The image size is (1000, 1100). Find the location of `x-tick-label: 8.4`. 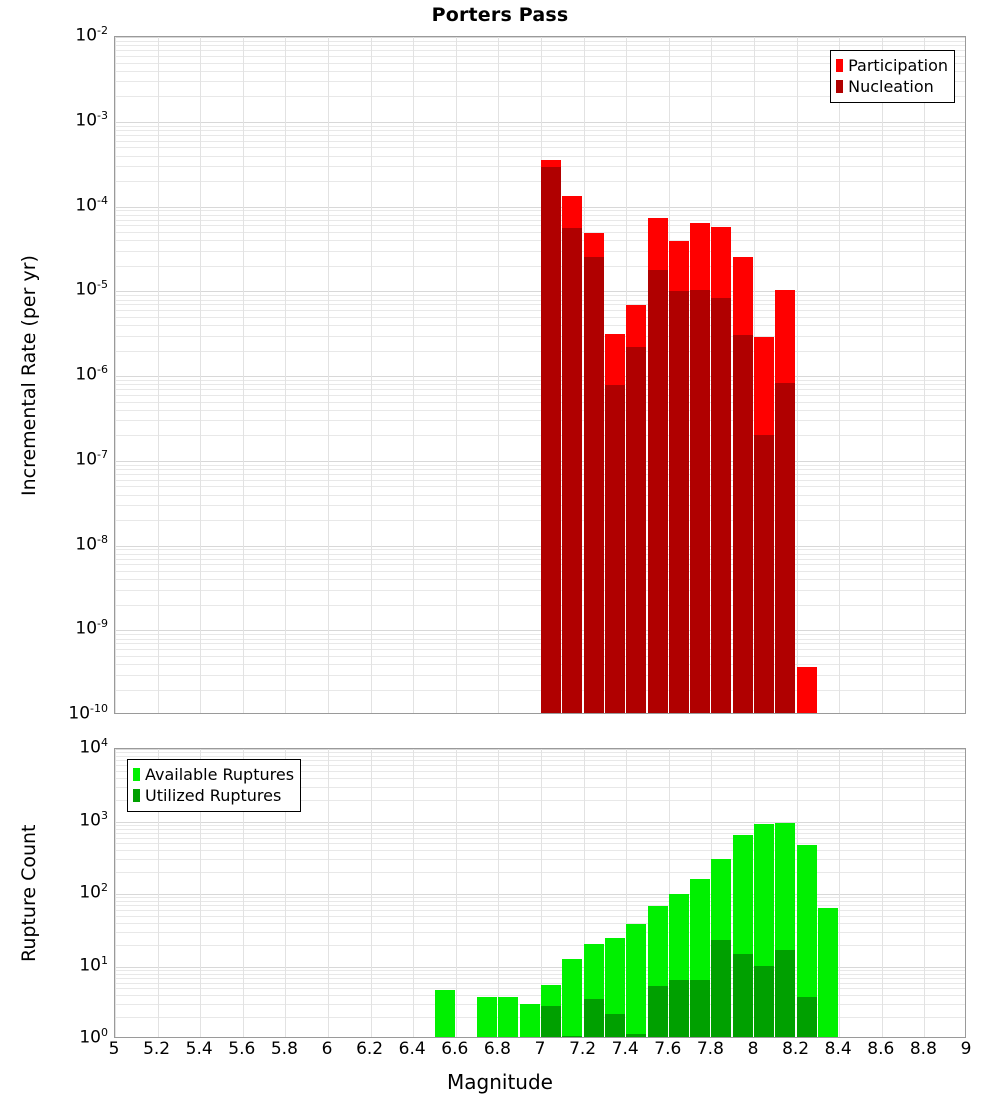

x-tick-label: 8.4 is located at coordinates (838, 1049).